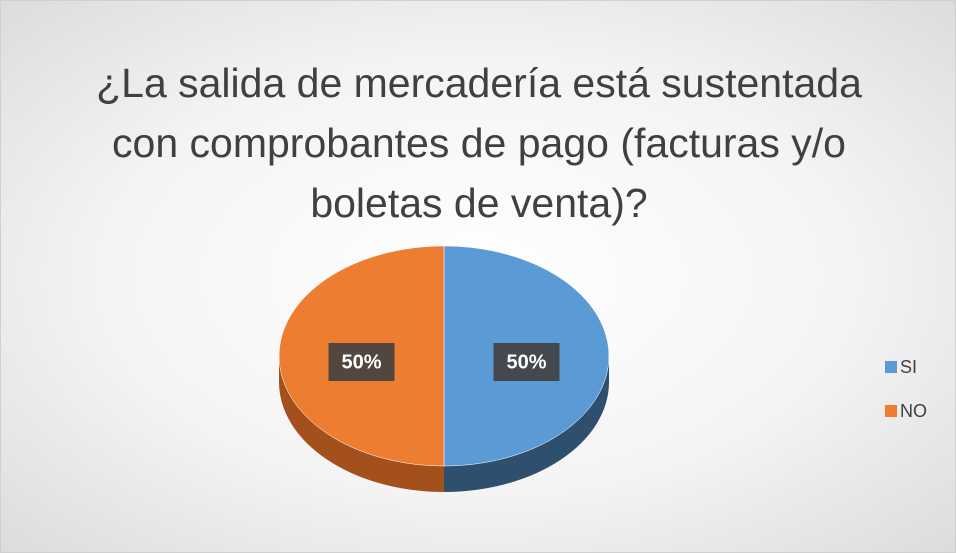 Image resolution: width=956 pixels, height=553 pixels. Describe the element at coordinates (908, 367) in the screenshot. I see `legend-label: SI` at that location.